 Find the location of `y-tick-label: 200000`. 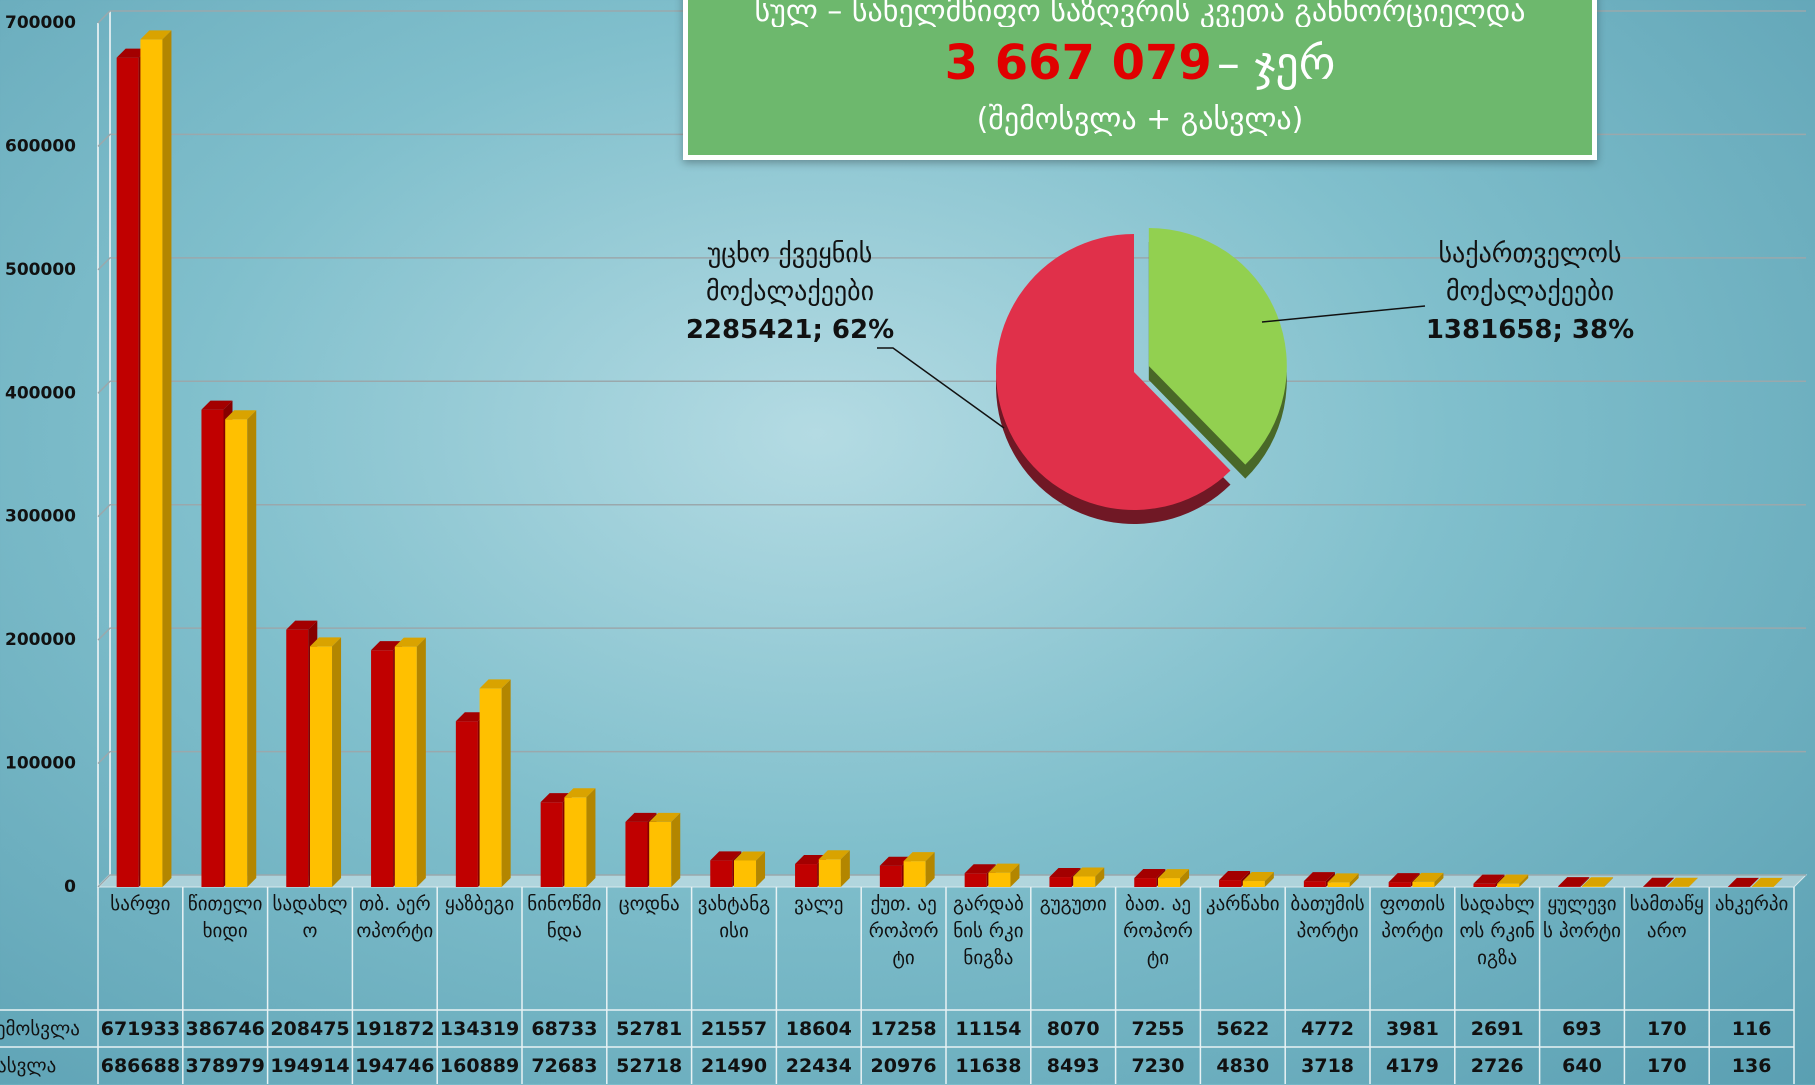

y-tick-label: 200000 is located at coordinates (40, 640).